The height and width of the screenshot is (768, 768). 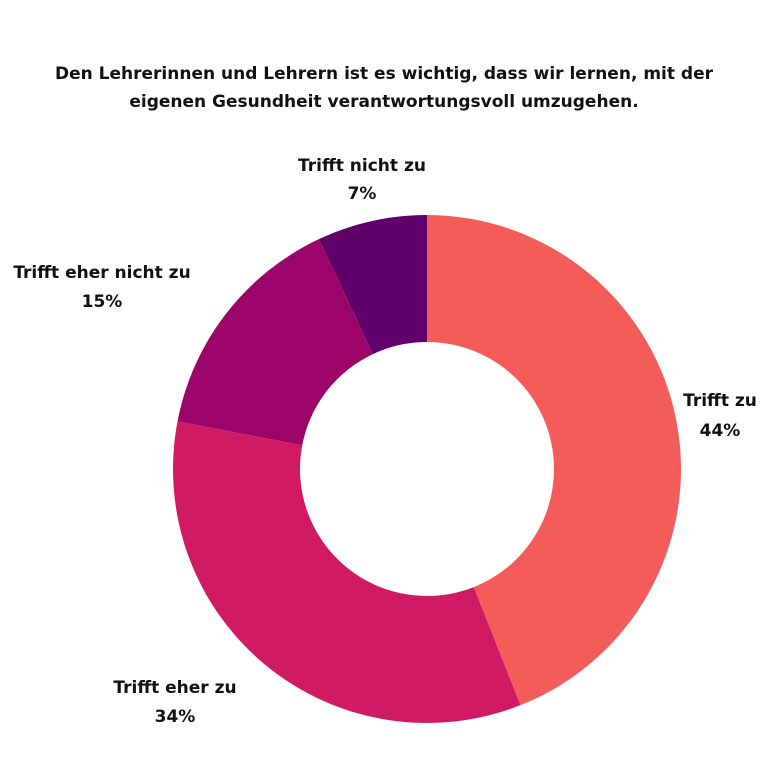 What do you see at coordinates (101, 273) in the screenshot?
I see `slice-label-name: Trifft eher nicht zu` at bounding box center [101, 273].